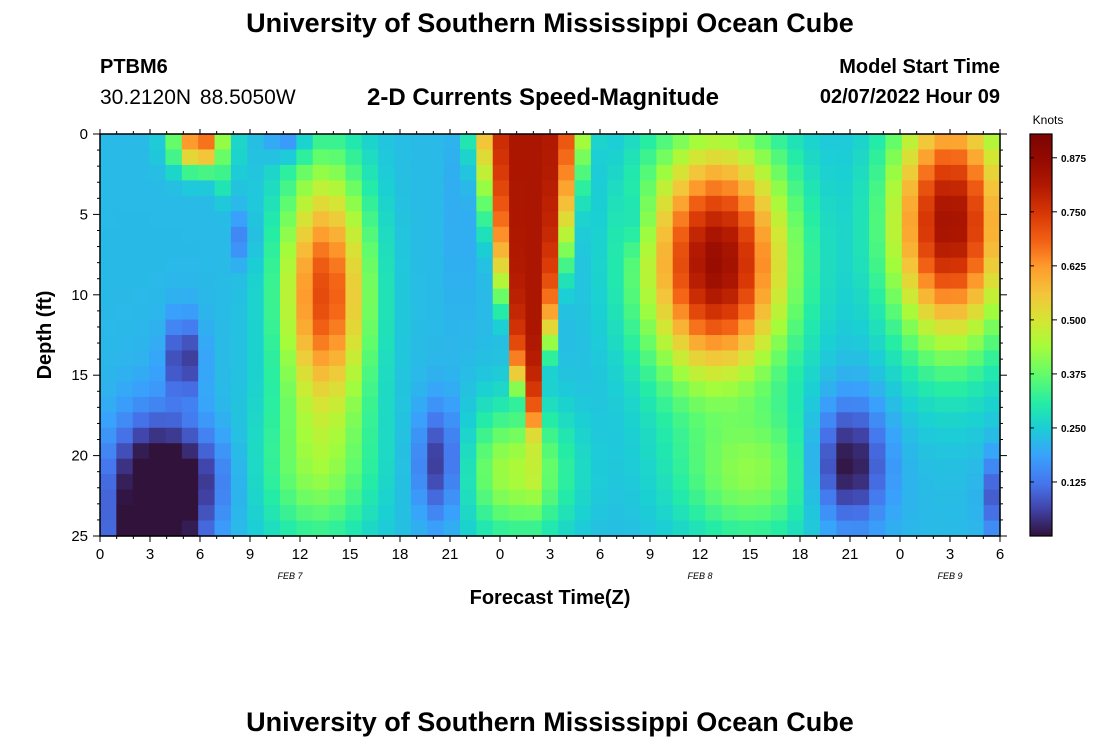 The height and width of the screenshot is (750, 1100). I want to click on x-tick-label: 21, so click(850, 554).